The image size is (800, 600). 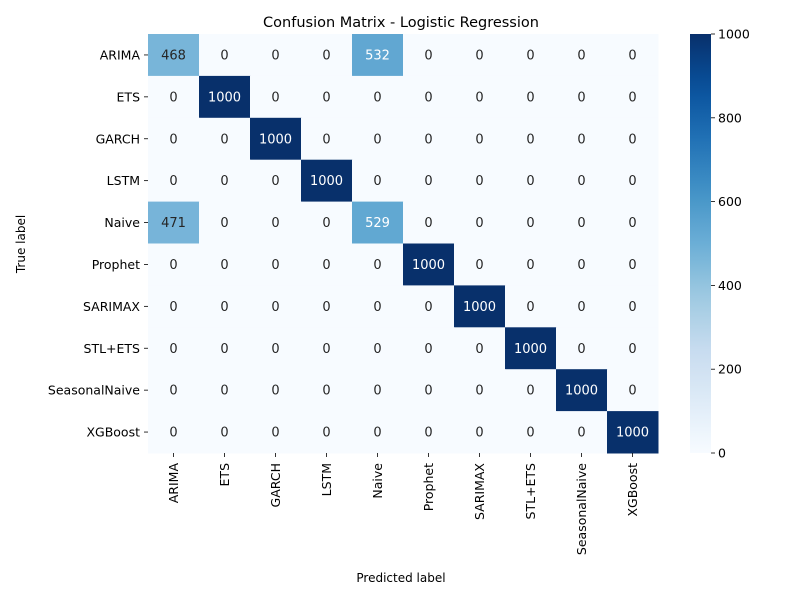 What do you see at coordinates (730, 369) in the screenshot?
I see `colorbar-tick-label: 200` at bounding box center [730, 369].